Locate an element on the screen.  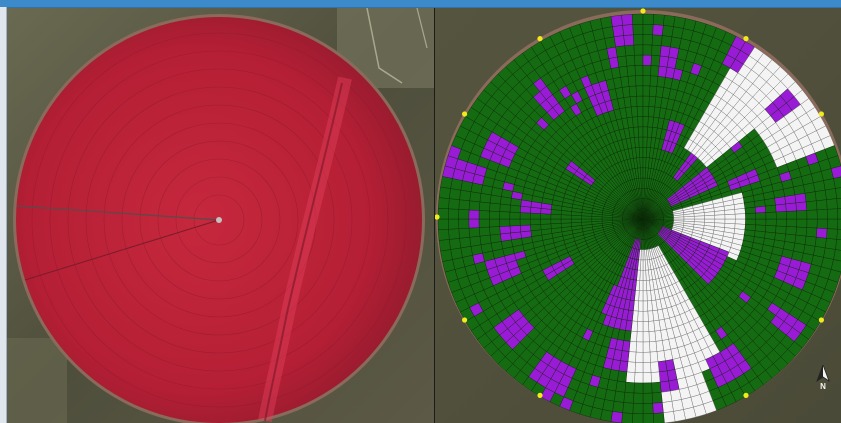
pivot-arm is located at coordinates (118, 213).